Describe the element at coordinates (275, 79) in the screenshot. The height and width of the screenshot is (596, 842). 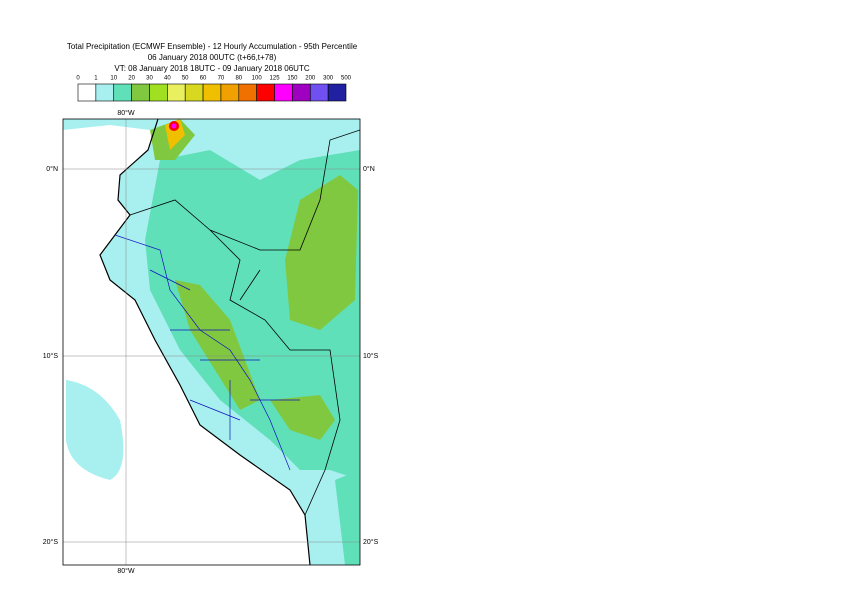
I see `legend-label: 125` at that location.